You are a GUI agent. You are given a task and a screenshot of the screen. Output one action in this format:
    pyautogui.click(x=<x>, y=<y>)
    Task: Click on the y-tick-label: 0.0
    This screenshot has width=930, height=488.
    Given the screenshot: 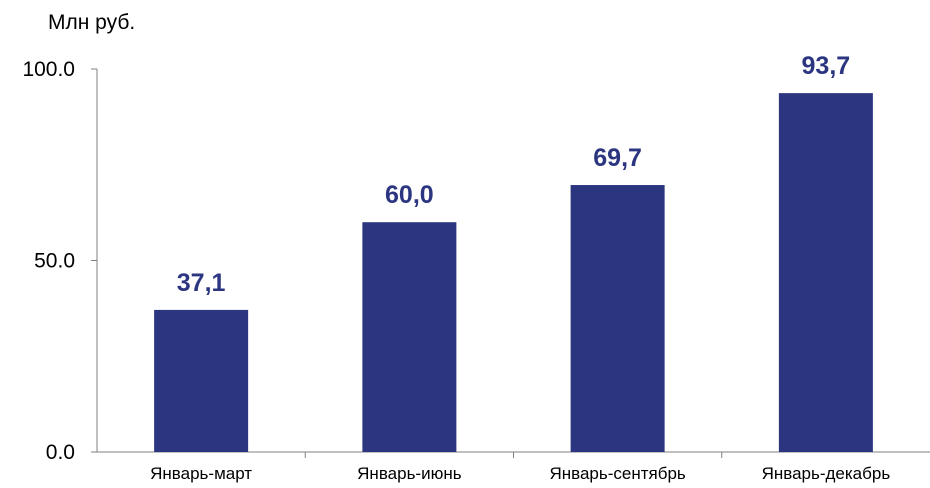 What is the action you would take?
    pyautogui.click(x=60, y=452)
    